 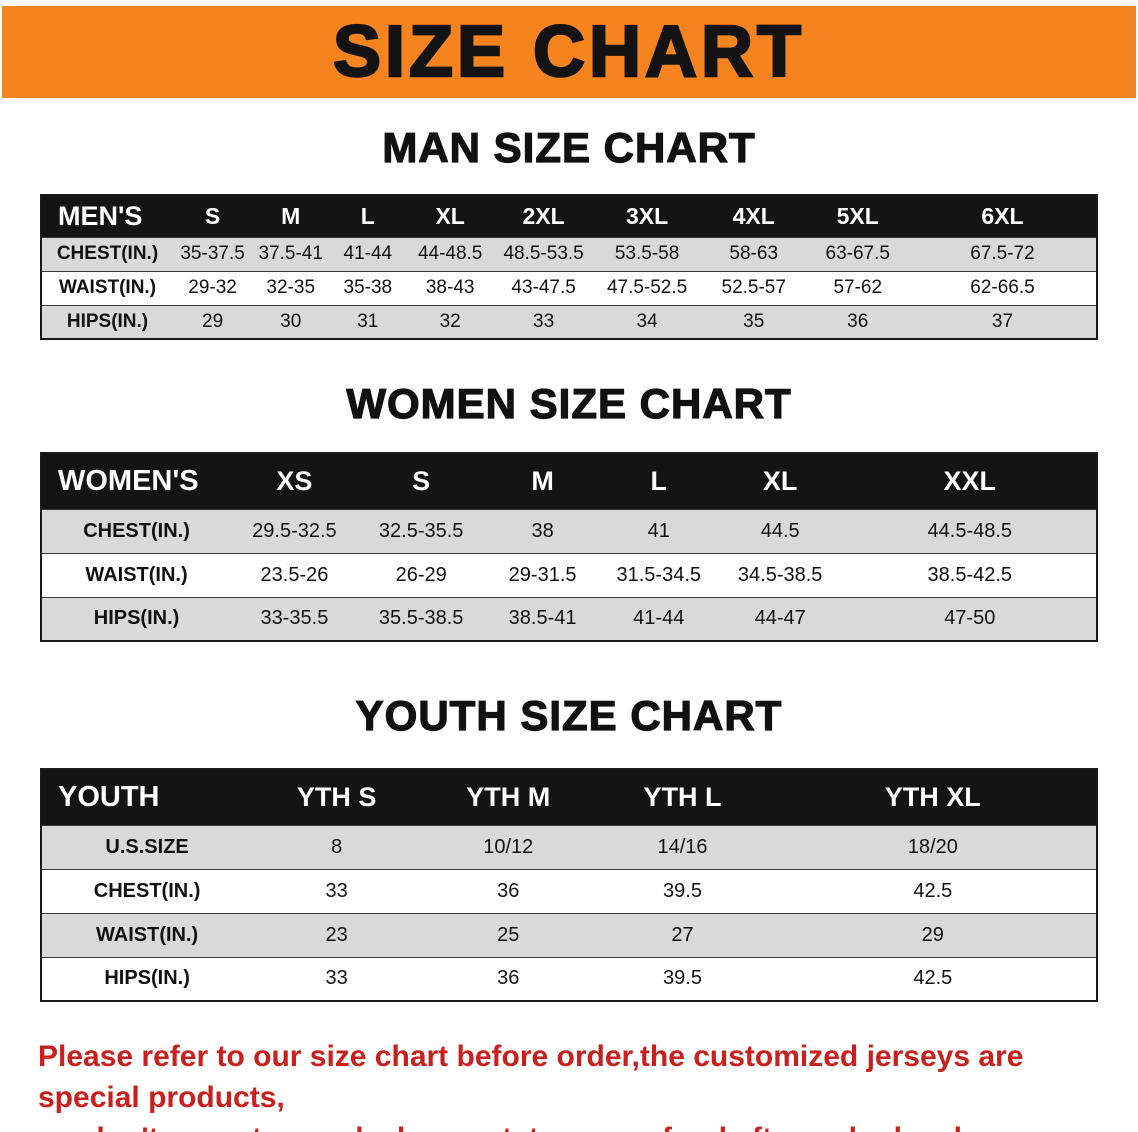 What do you see at coordinates (294, 481) in the screenshot?
I see `women-col-xs: XS` at bounding box center [294, 481].